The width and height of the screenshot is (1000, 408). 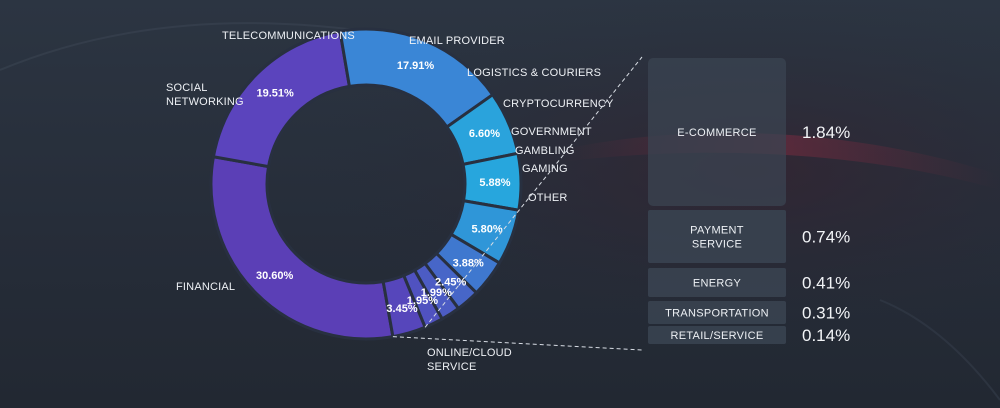 I want to click on slice-label-other: OTHER, so click(x=548, y=198).